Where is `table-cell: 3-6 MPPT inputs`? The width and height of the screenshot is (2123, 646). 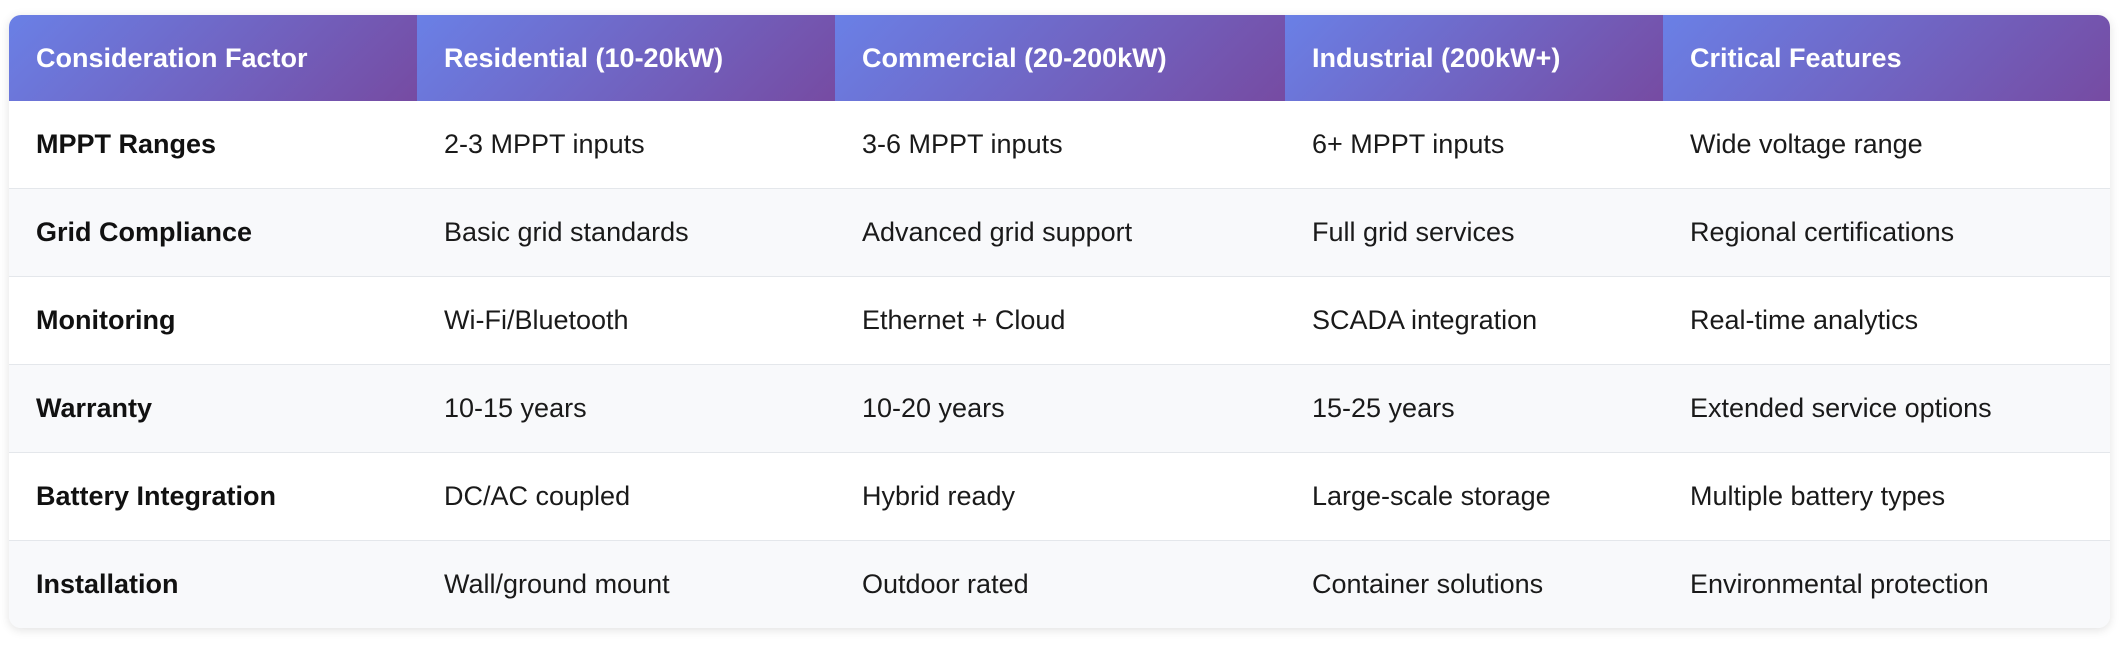
table-cell: 3-6 MPPT inputs is located at coordinates (1060, 145).